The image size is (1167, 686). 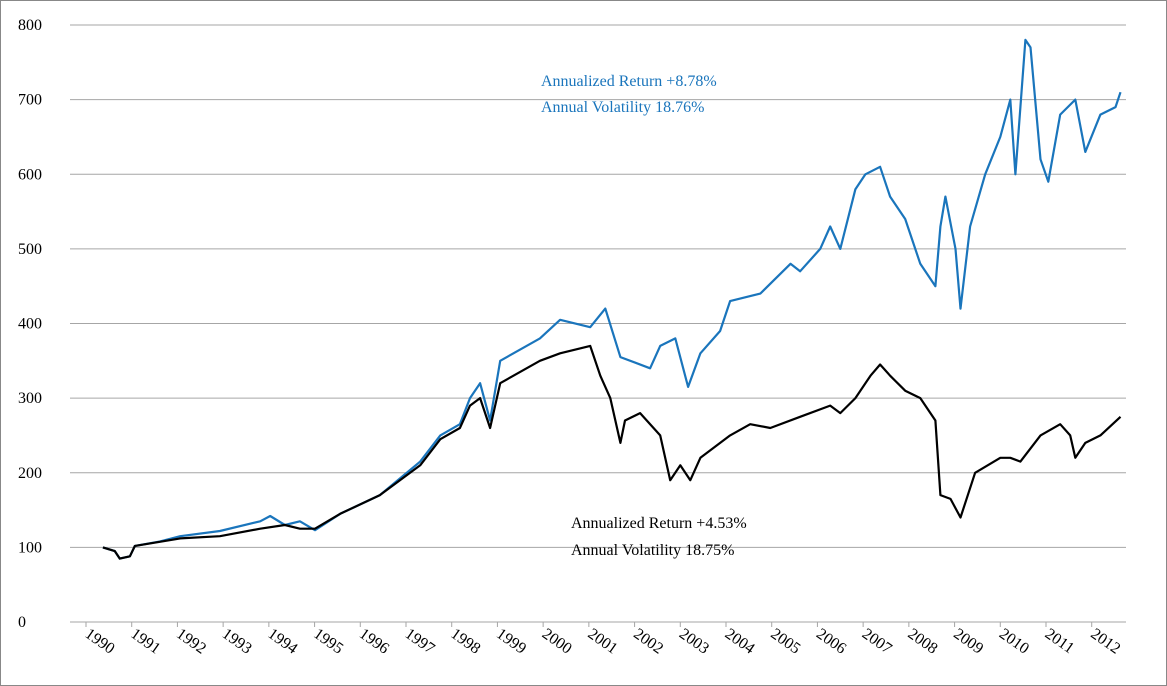 I want to click on annotation: Annual Volatility 18.76%, so click(x=622, y=107).